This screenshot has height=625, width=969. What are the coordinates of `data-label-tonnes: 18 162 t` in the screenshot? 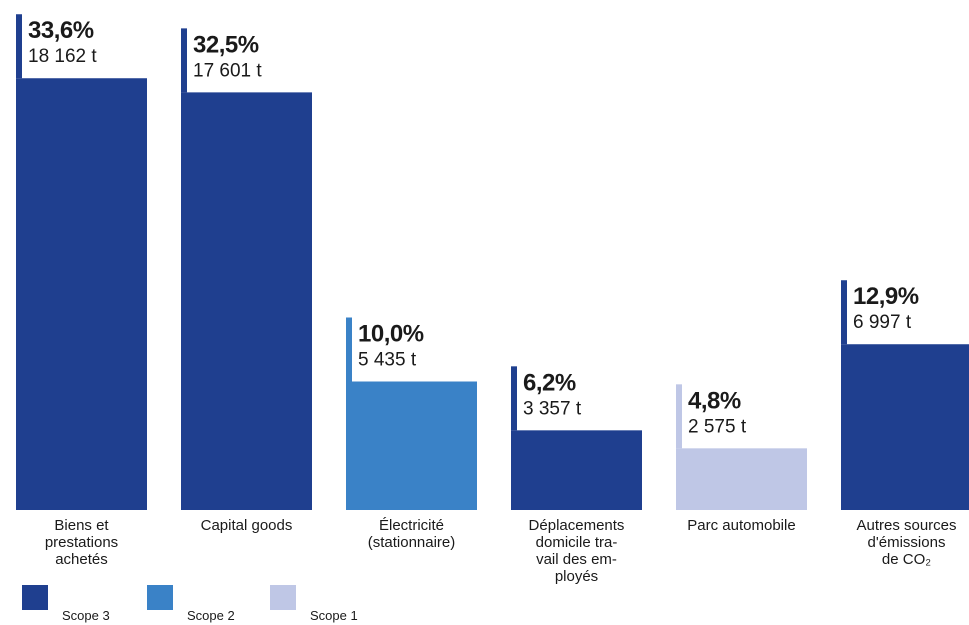 It's located at (62, 56).